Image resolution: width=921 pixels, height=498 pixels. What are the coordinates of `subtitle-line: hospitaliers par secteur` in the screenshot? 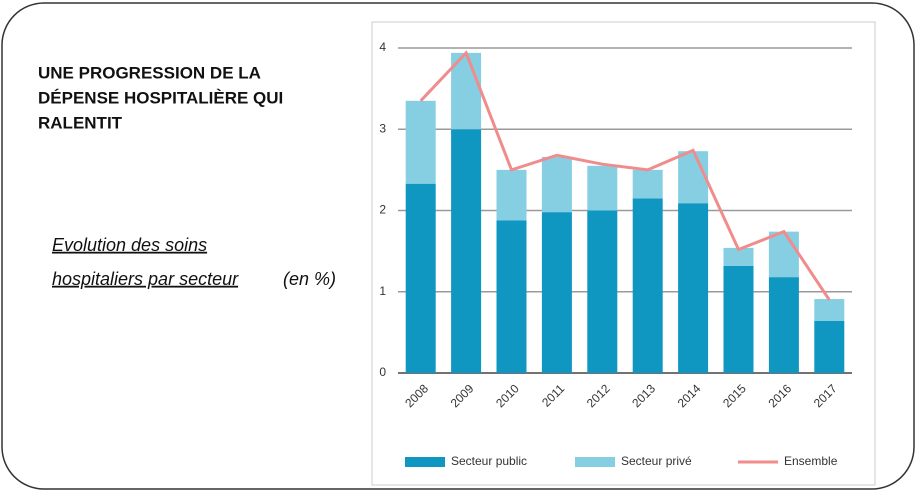 It's located at (145, 279).